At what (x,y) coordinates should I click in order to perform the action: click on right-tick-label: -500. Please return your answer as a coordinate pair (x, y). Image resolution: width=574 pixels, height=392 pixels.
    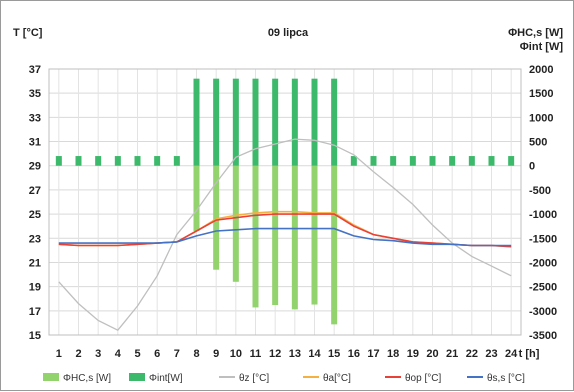
    Looking at the image, I should click on (540, 191).